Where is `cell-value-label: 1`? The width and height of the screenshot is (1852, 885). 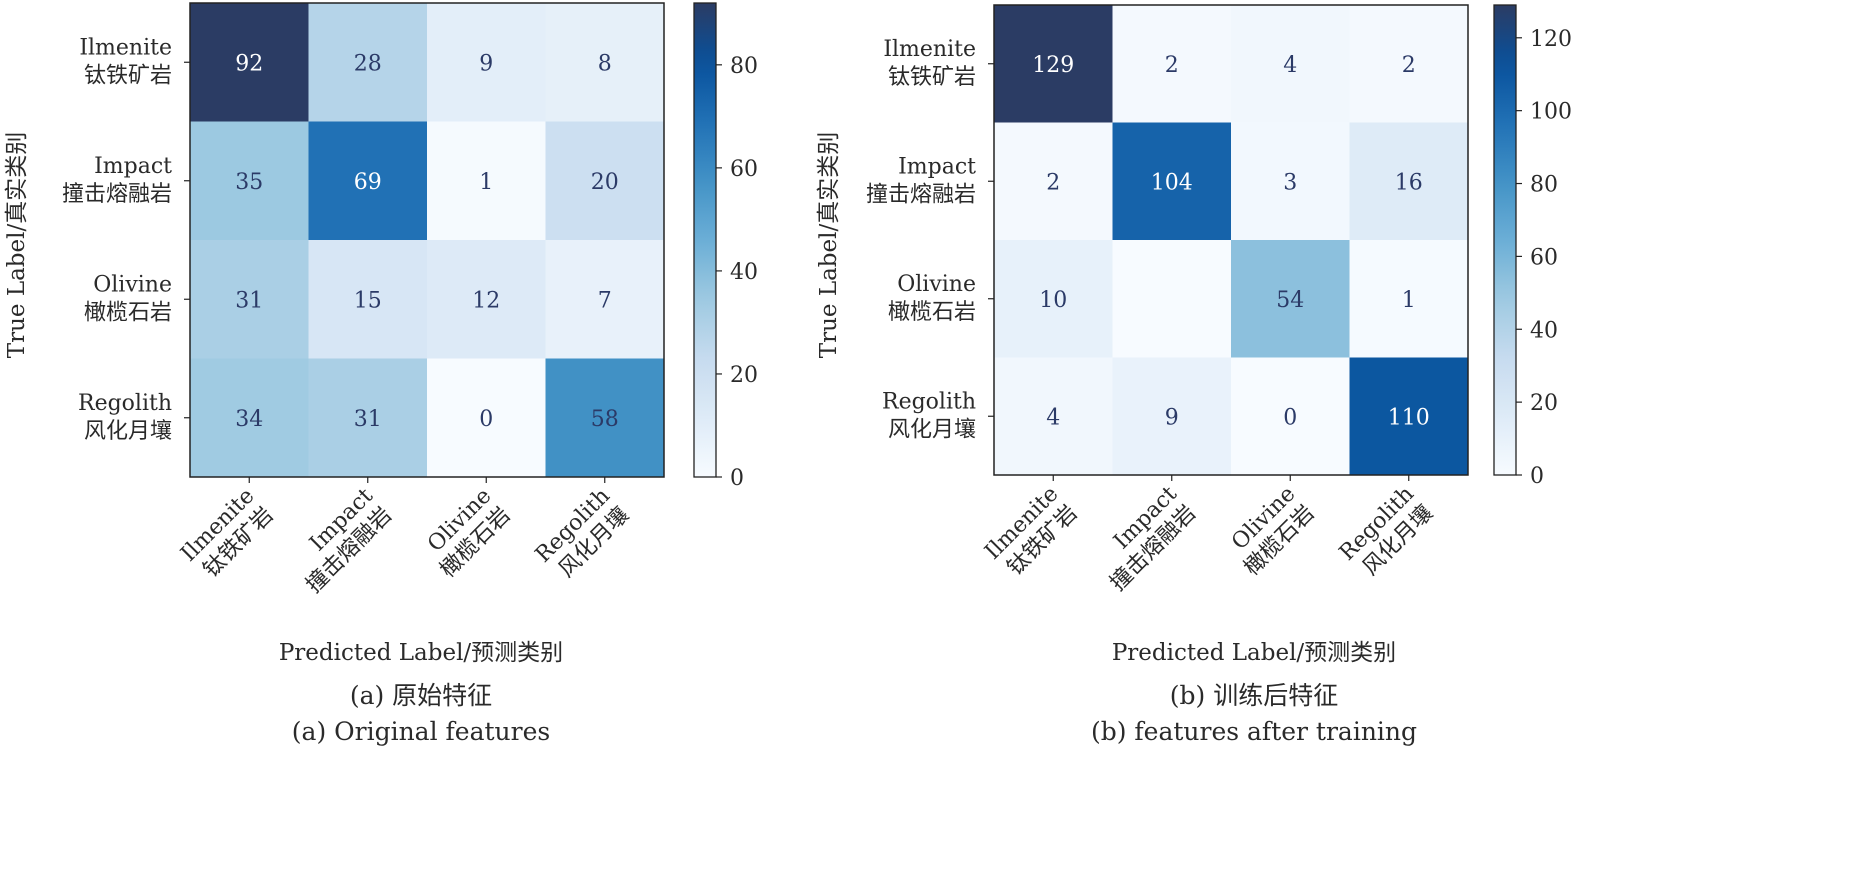
cell-value-label: 1 is located at coordinates (1409, 300).